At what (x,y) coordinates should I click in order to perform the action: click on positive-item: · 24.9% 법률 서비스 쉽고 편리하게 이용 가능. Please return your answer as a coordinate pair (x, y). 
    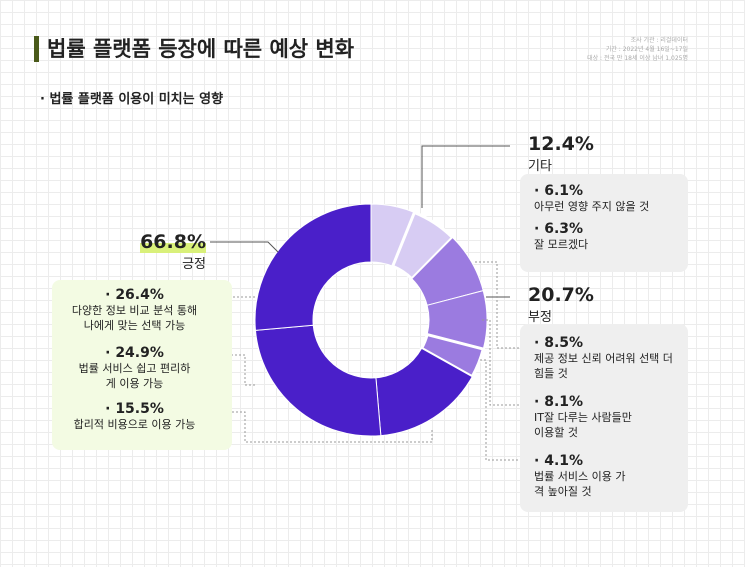
    Looking at the image, I should click on (134, 368).